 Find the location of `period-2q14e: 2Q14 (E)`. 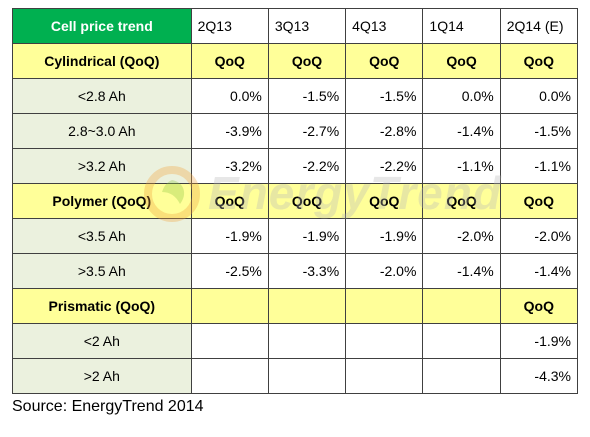

period-2q14e: 2Q14 (E) is located at coordinates (539, 26).